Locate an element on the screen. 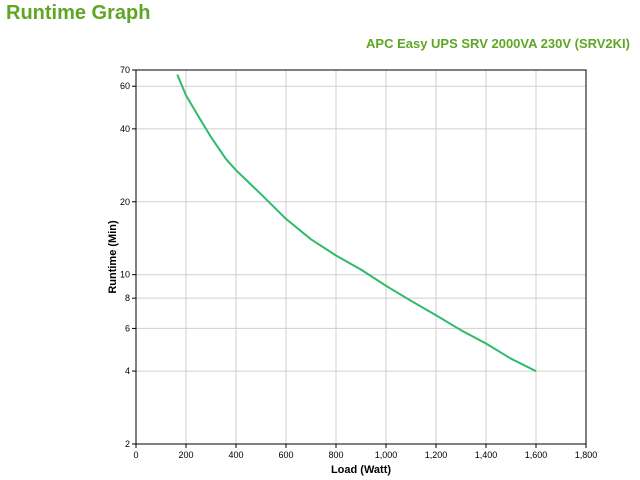  y-tick-label: 20 is located at coordinates (125, 202).